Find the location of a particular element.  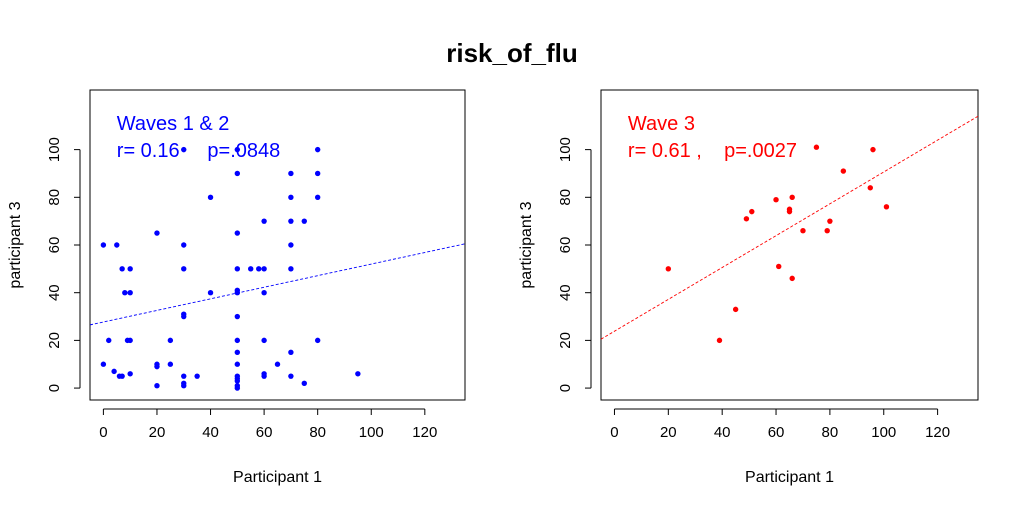

x-axis-label: Participant 1 is located at coordinates (789, 477).